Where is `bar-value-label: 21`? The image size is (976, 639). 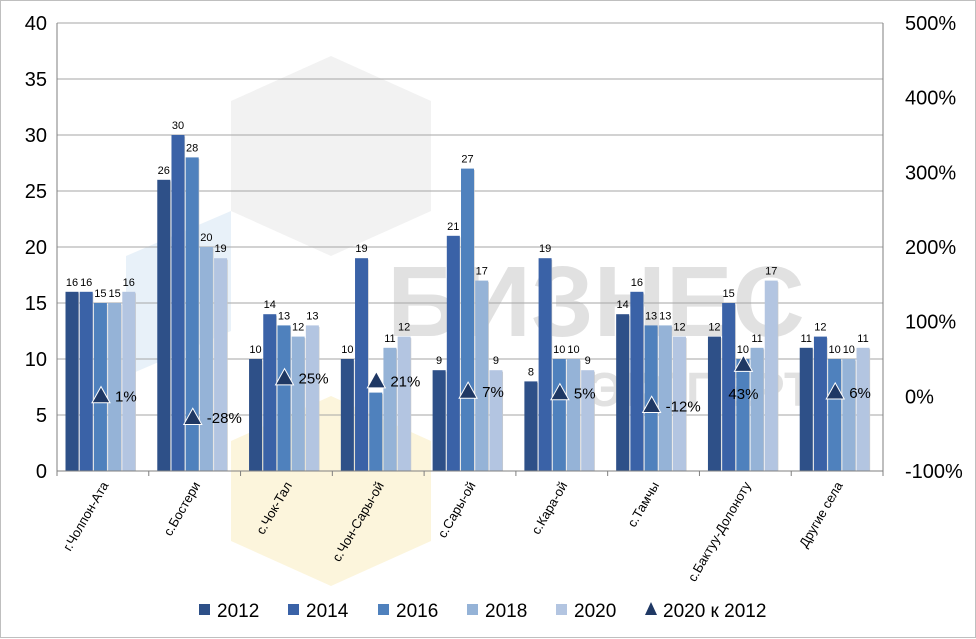
bar-value-label: 21 is located at coordinates (453, 227).